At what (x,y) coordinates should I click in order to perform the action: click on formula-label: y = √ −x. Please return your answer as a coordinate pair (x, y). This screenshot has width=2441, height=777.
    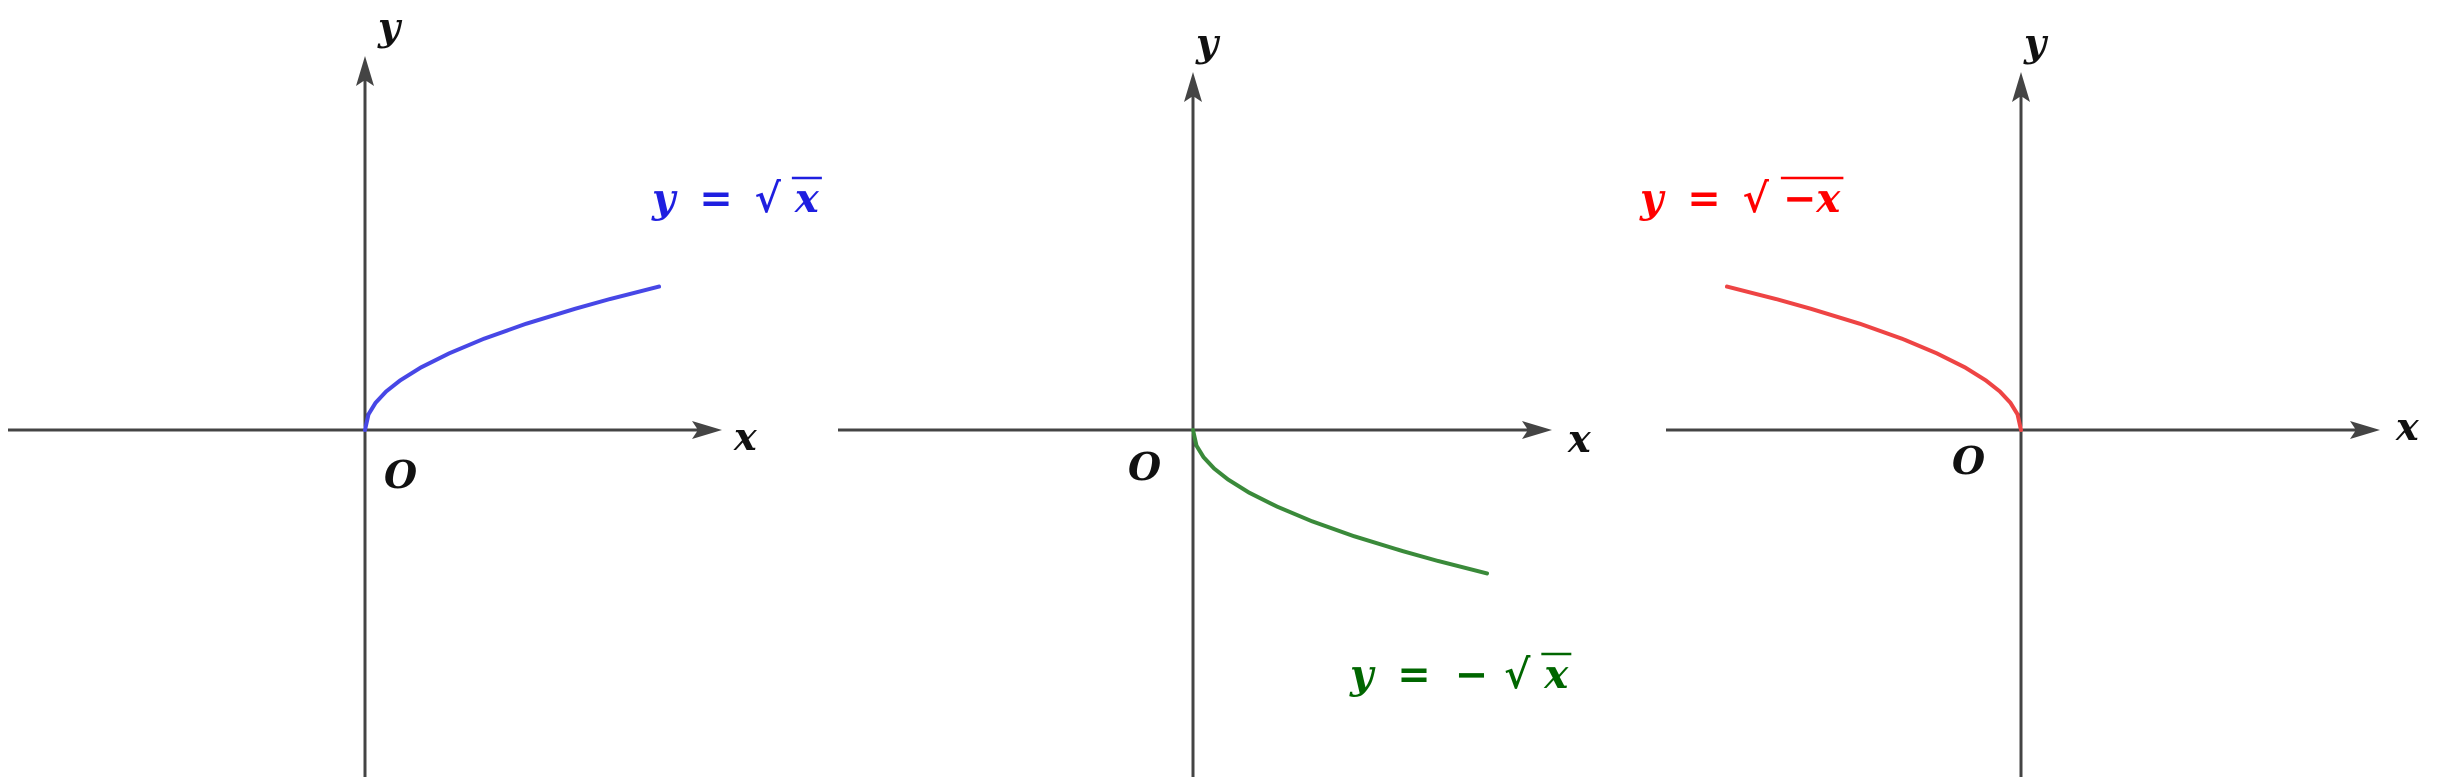
    Looking at the image, I should click on (1741, 198).